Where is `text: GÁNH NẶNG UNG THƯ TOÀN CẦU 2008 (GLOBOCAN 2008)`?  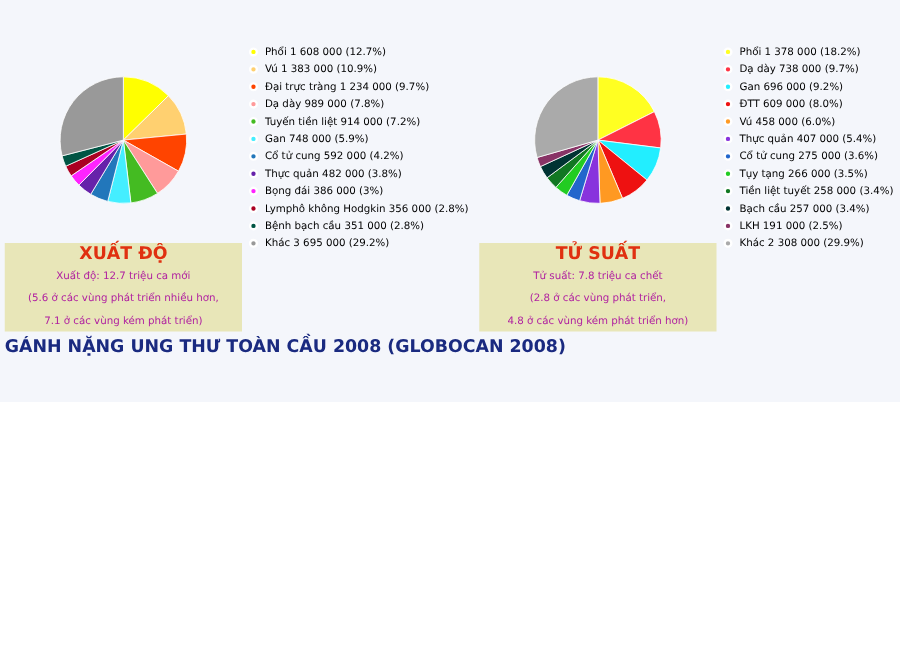 text: GÁNH NẶNG UNG THƯ TOÀN CẦU 2008 (GLOBOCAN 2008) is located at coordinates (285, 345).